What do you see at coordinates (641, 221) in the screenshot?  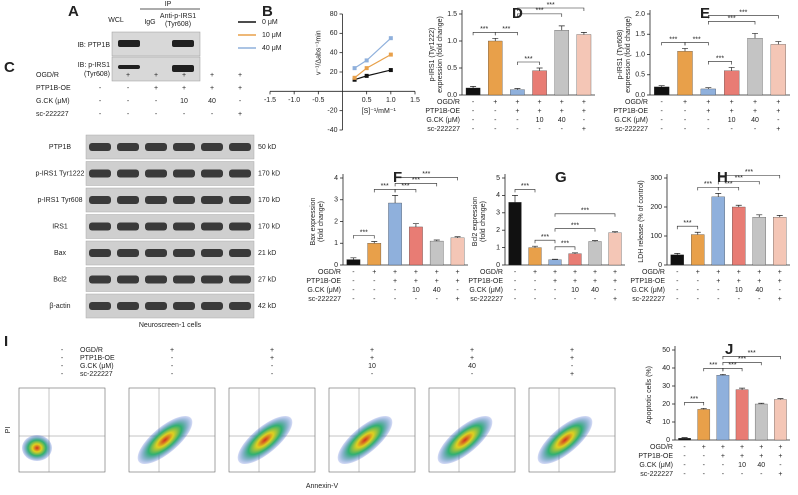 I see `axis-title: LDH release (% of control)` at bounding box center [641, 221].